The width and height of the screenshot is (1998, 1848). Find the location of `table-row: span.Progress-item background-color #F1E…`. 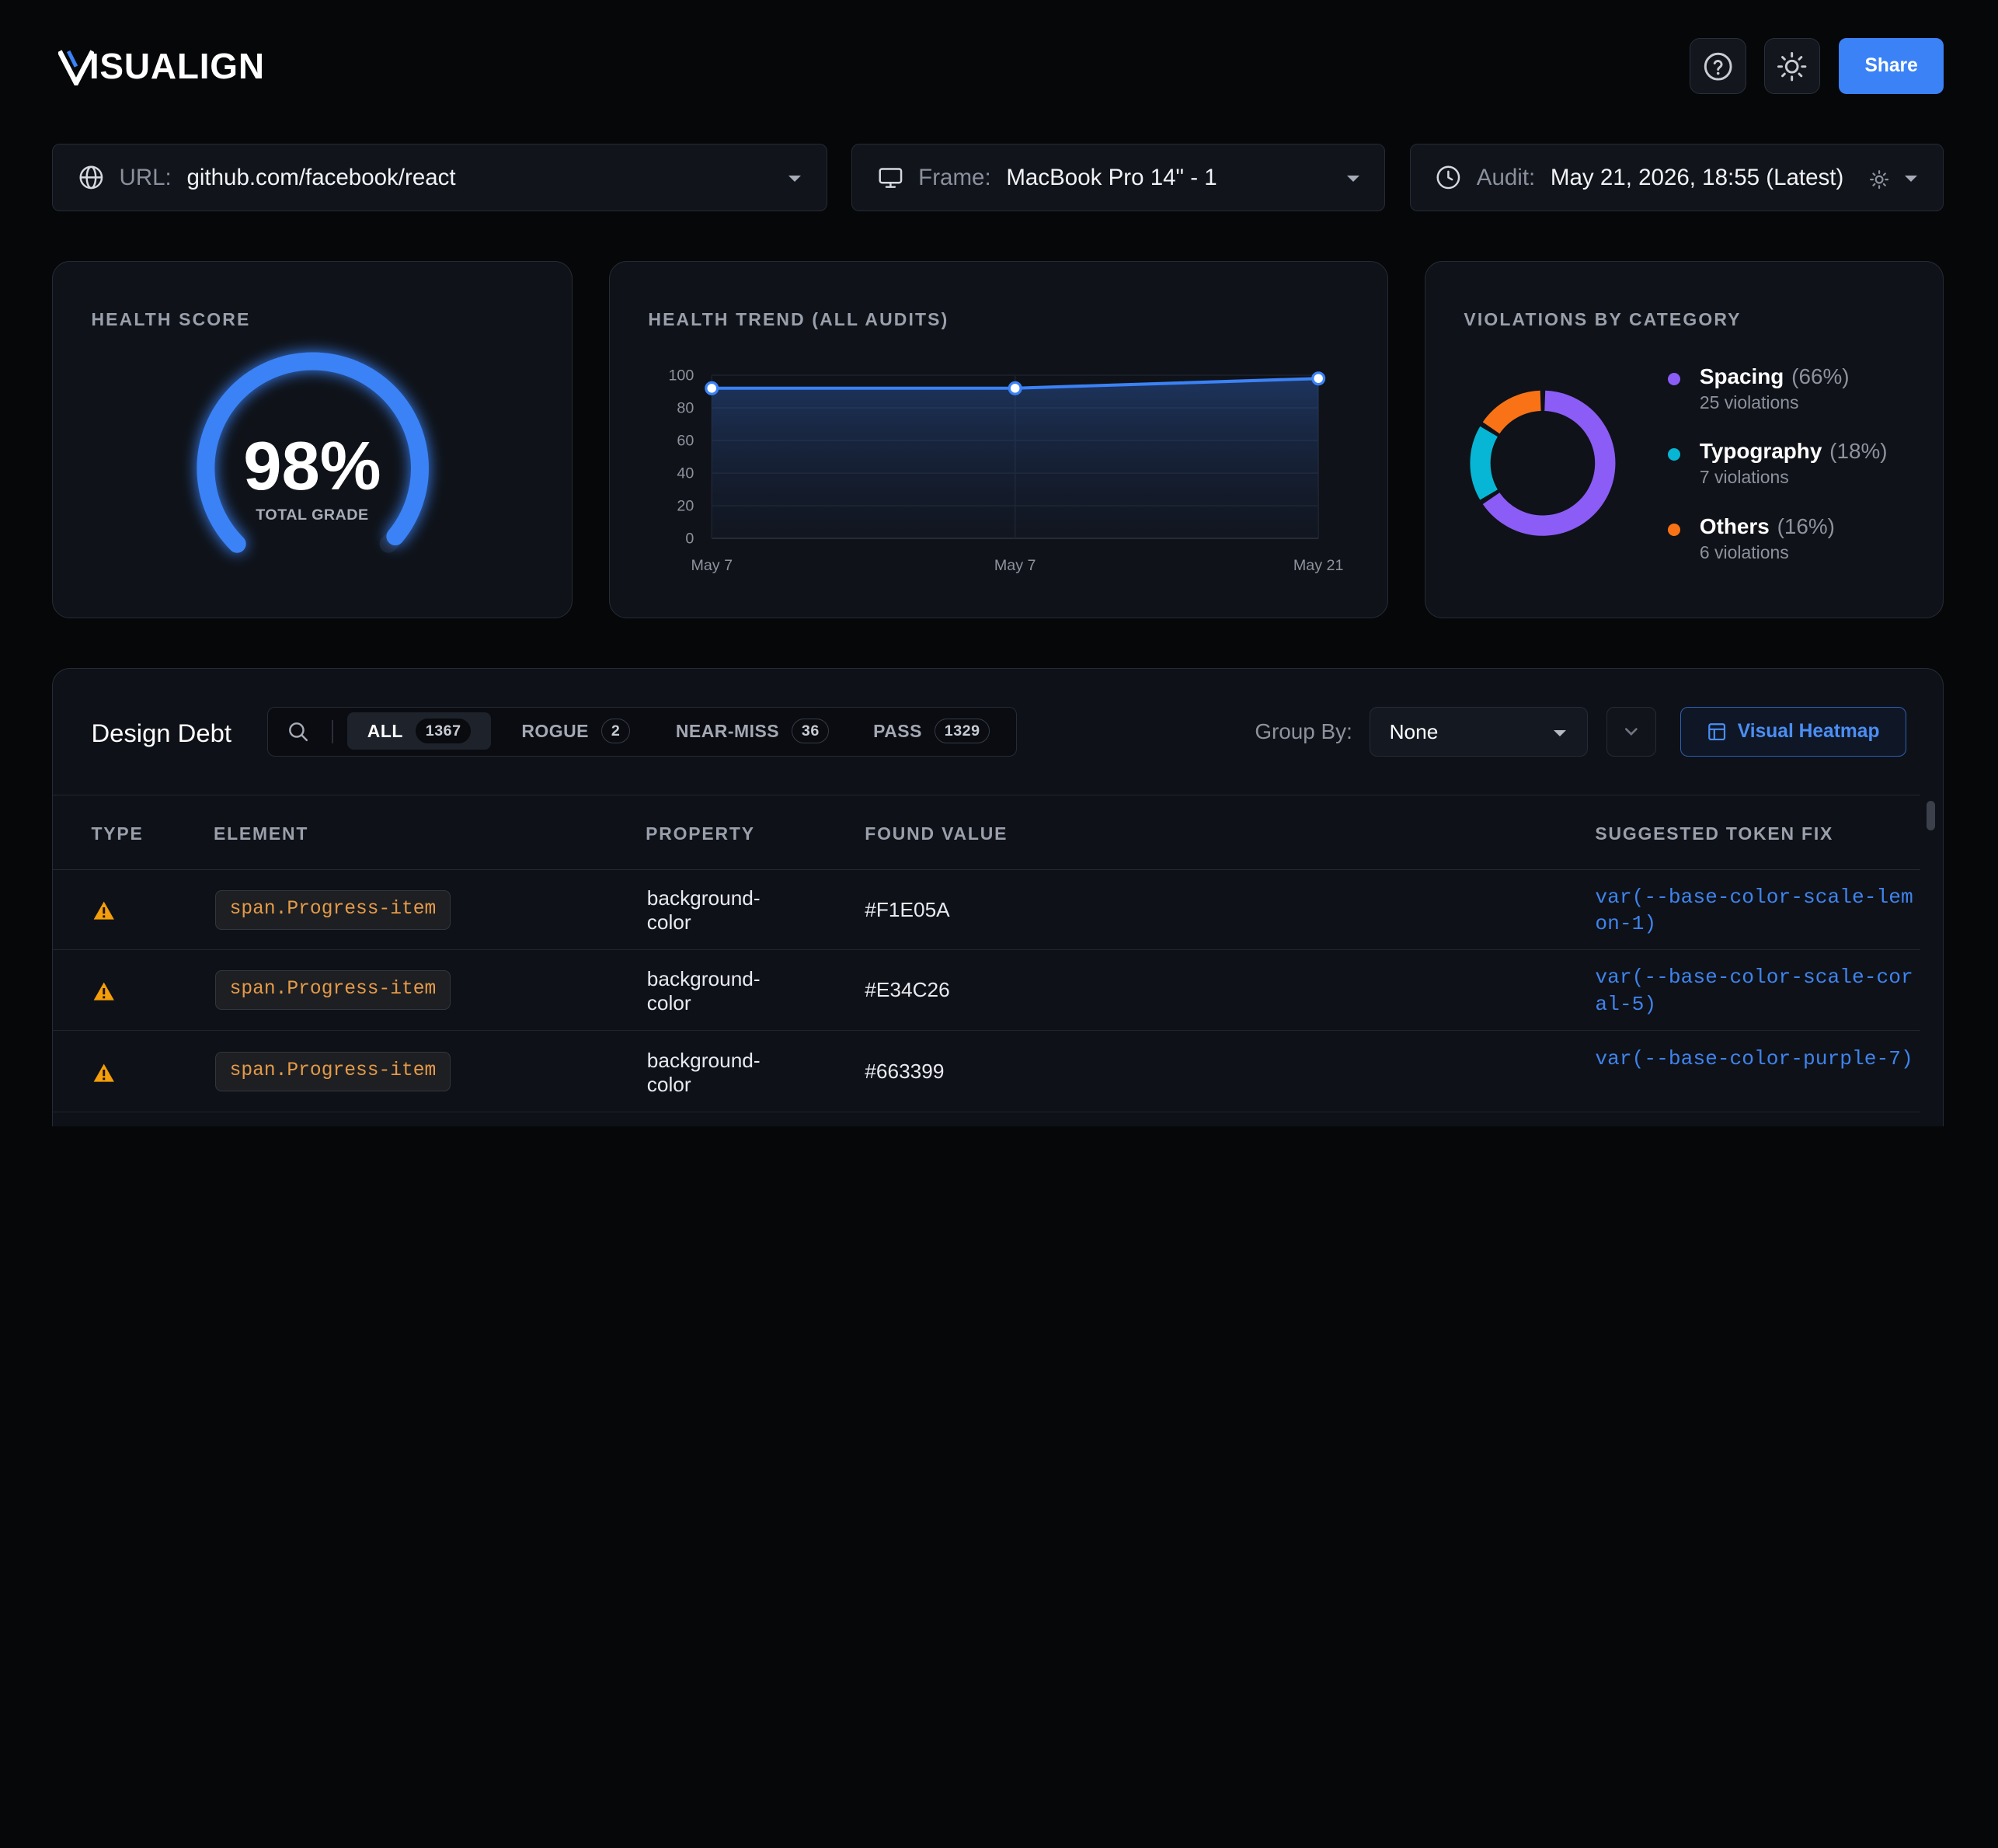

table-row: span.Progress-item background-color #F1E… is located at coordinates (986, 911).